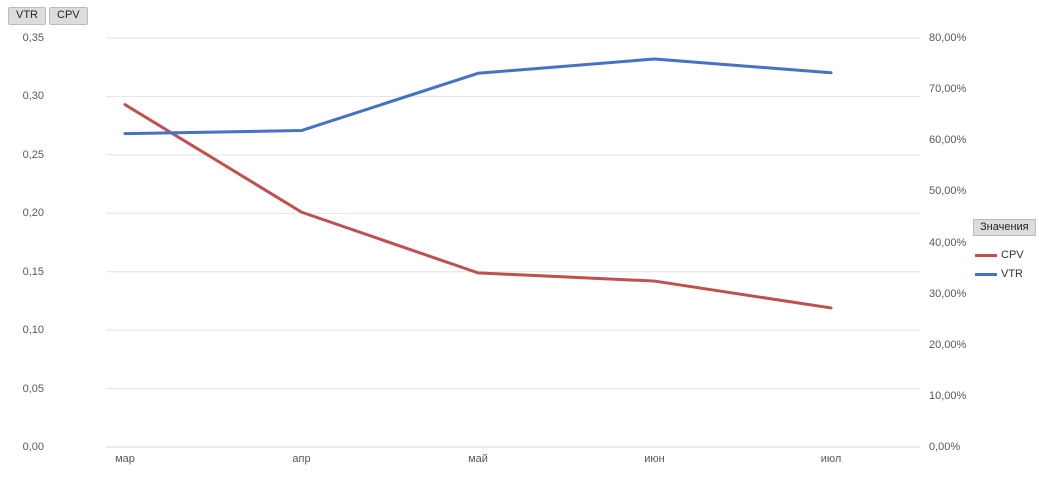  What do you see at coordinates (948, 293) in the screenshot?
I see `y-right-tick-label: 30,00%` at bounding box center [948, 293].